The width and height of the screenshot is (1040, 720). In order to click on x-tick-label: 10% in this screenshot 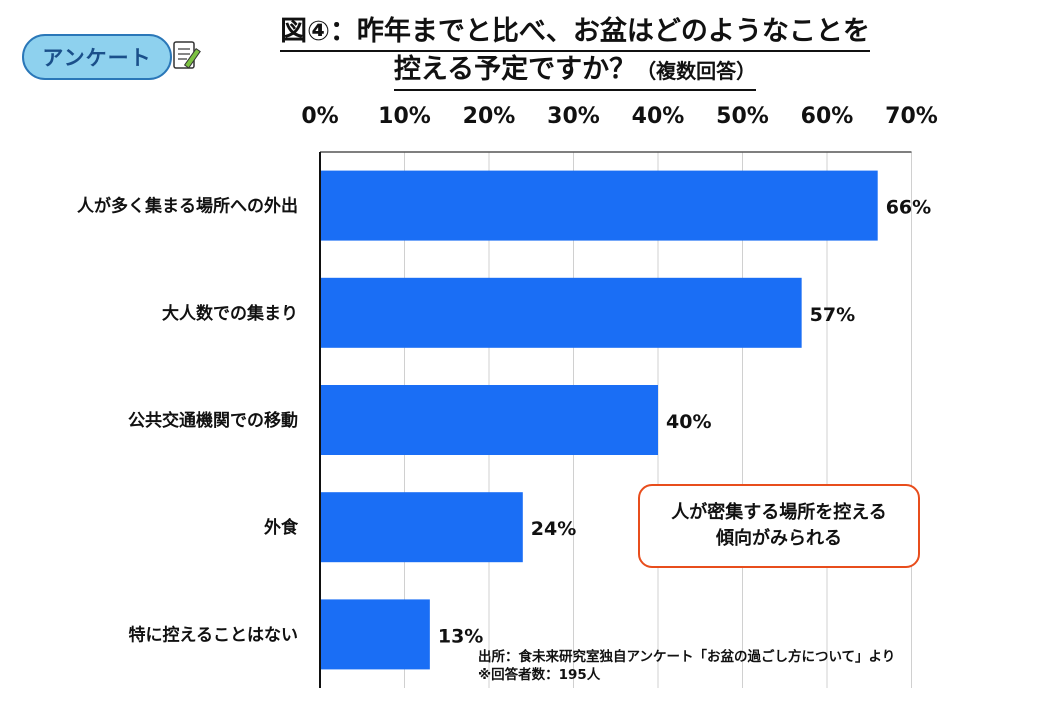, I will do `click(404, 116)`.